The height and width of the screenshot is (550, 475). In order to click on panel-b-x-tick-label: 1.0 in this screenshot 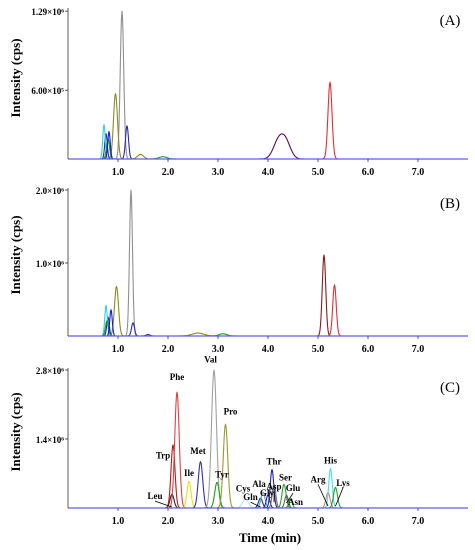, I will do `click(118, 349)`.